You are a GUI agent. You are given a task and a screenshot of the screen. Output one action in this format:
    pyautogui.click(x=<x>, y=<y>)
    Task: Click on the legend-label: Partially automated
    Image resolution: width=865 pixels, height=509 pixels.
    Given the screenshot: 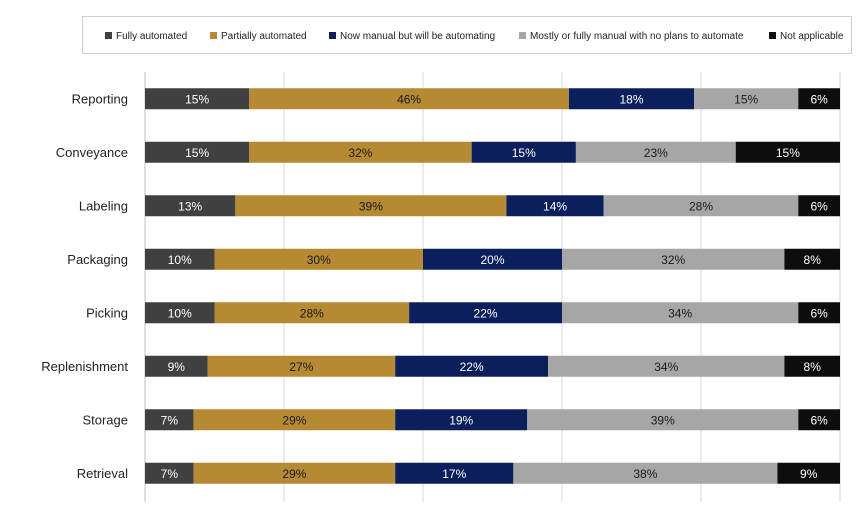 What is the action you would take?
    pyautogui.click(x=264, y=36)
    